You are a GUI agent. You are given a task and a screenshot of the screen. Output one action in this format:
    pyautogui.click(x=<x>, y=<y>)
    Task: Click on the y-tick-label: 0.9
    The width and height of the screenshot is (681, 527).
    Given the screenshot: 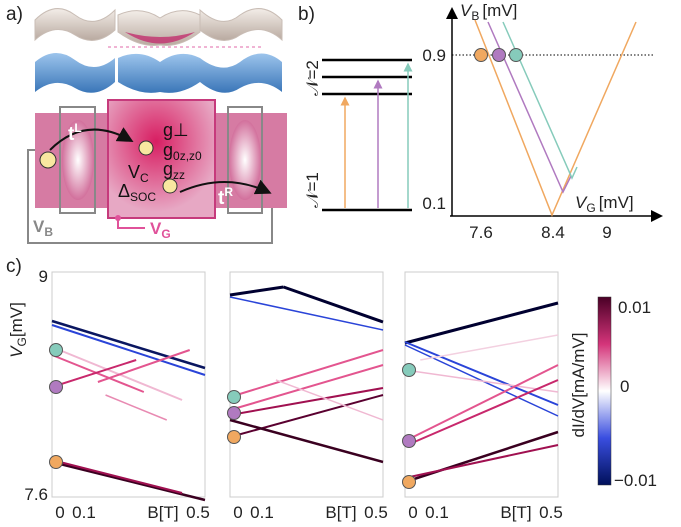 What is the action you would take?
    pyautogui.click(x=434, y=55)
    